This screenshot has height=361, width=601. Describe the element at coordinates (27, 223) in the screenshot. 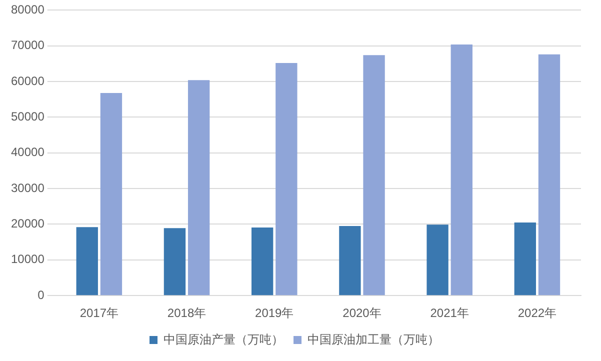

I see `y-tick-label: 20000` at that location.